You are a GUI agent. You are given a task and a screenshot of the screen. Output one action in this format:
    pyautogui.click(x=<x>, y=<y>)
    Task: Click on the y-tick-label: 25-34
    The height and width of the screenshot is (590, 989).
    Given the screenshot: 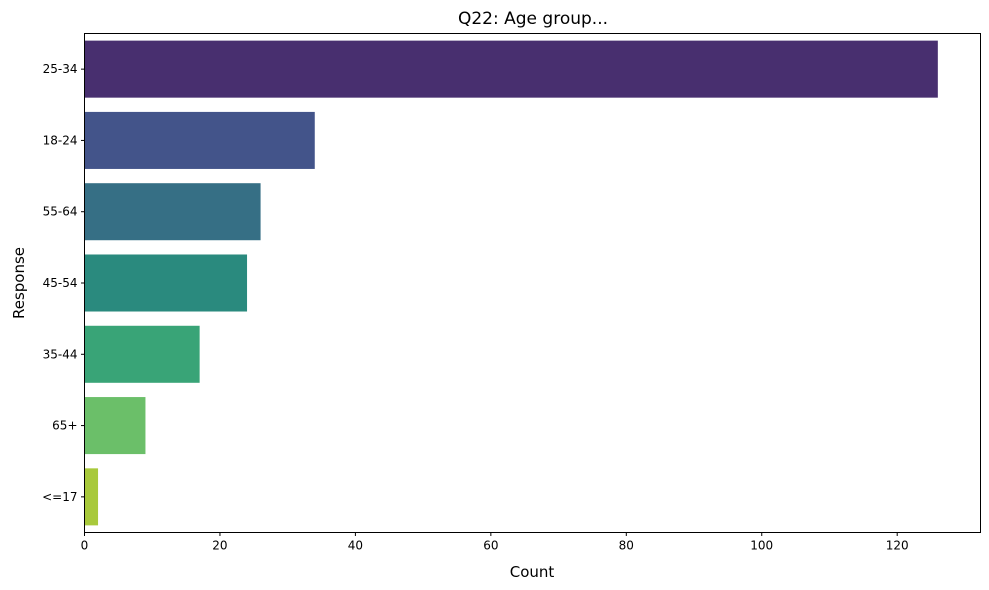 What is the action you would take?
    pyautogui.click(x=60, y=69)
    